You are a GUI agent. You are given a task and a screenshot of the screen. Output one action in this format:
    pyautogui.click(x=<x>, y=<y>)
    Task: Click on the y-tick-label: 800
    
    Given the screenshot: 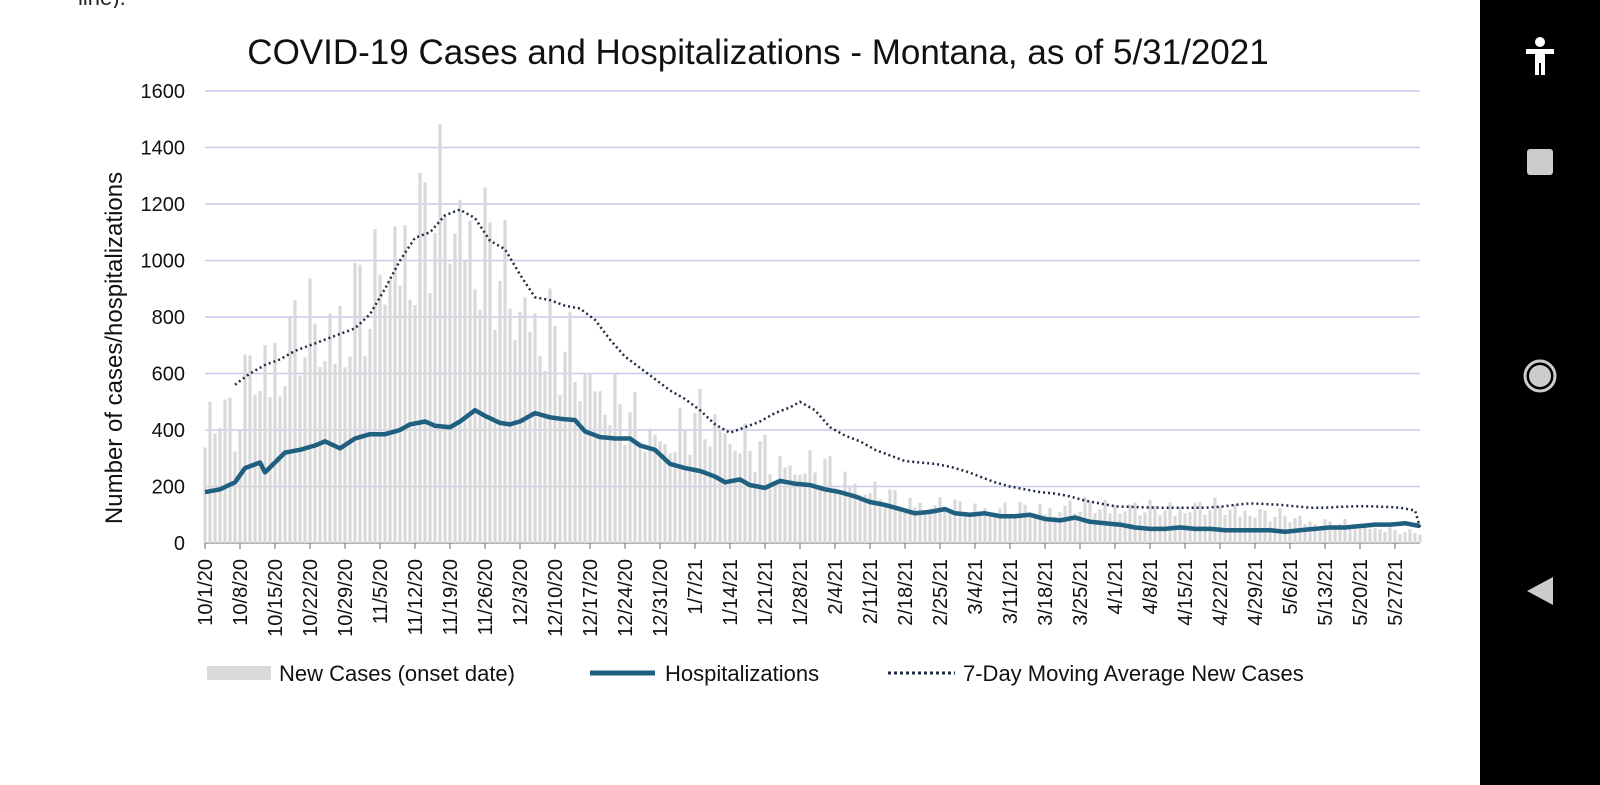 What is the action you would take?
    pyautogui.click(x=168, y=318)
    